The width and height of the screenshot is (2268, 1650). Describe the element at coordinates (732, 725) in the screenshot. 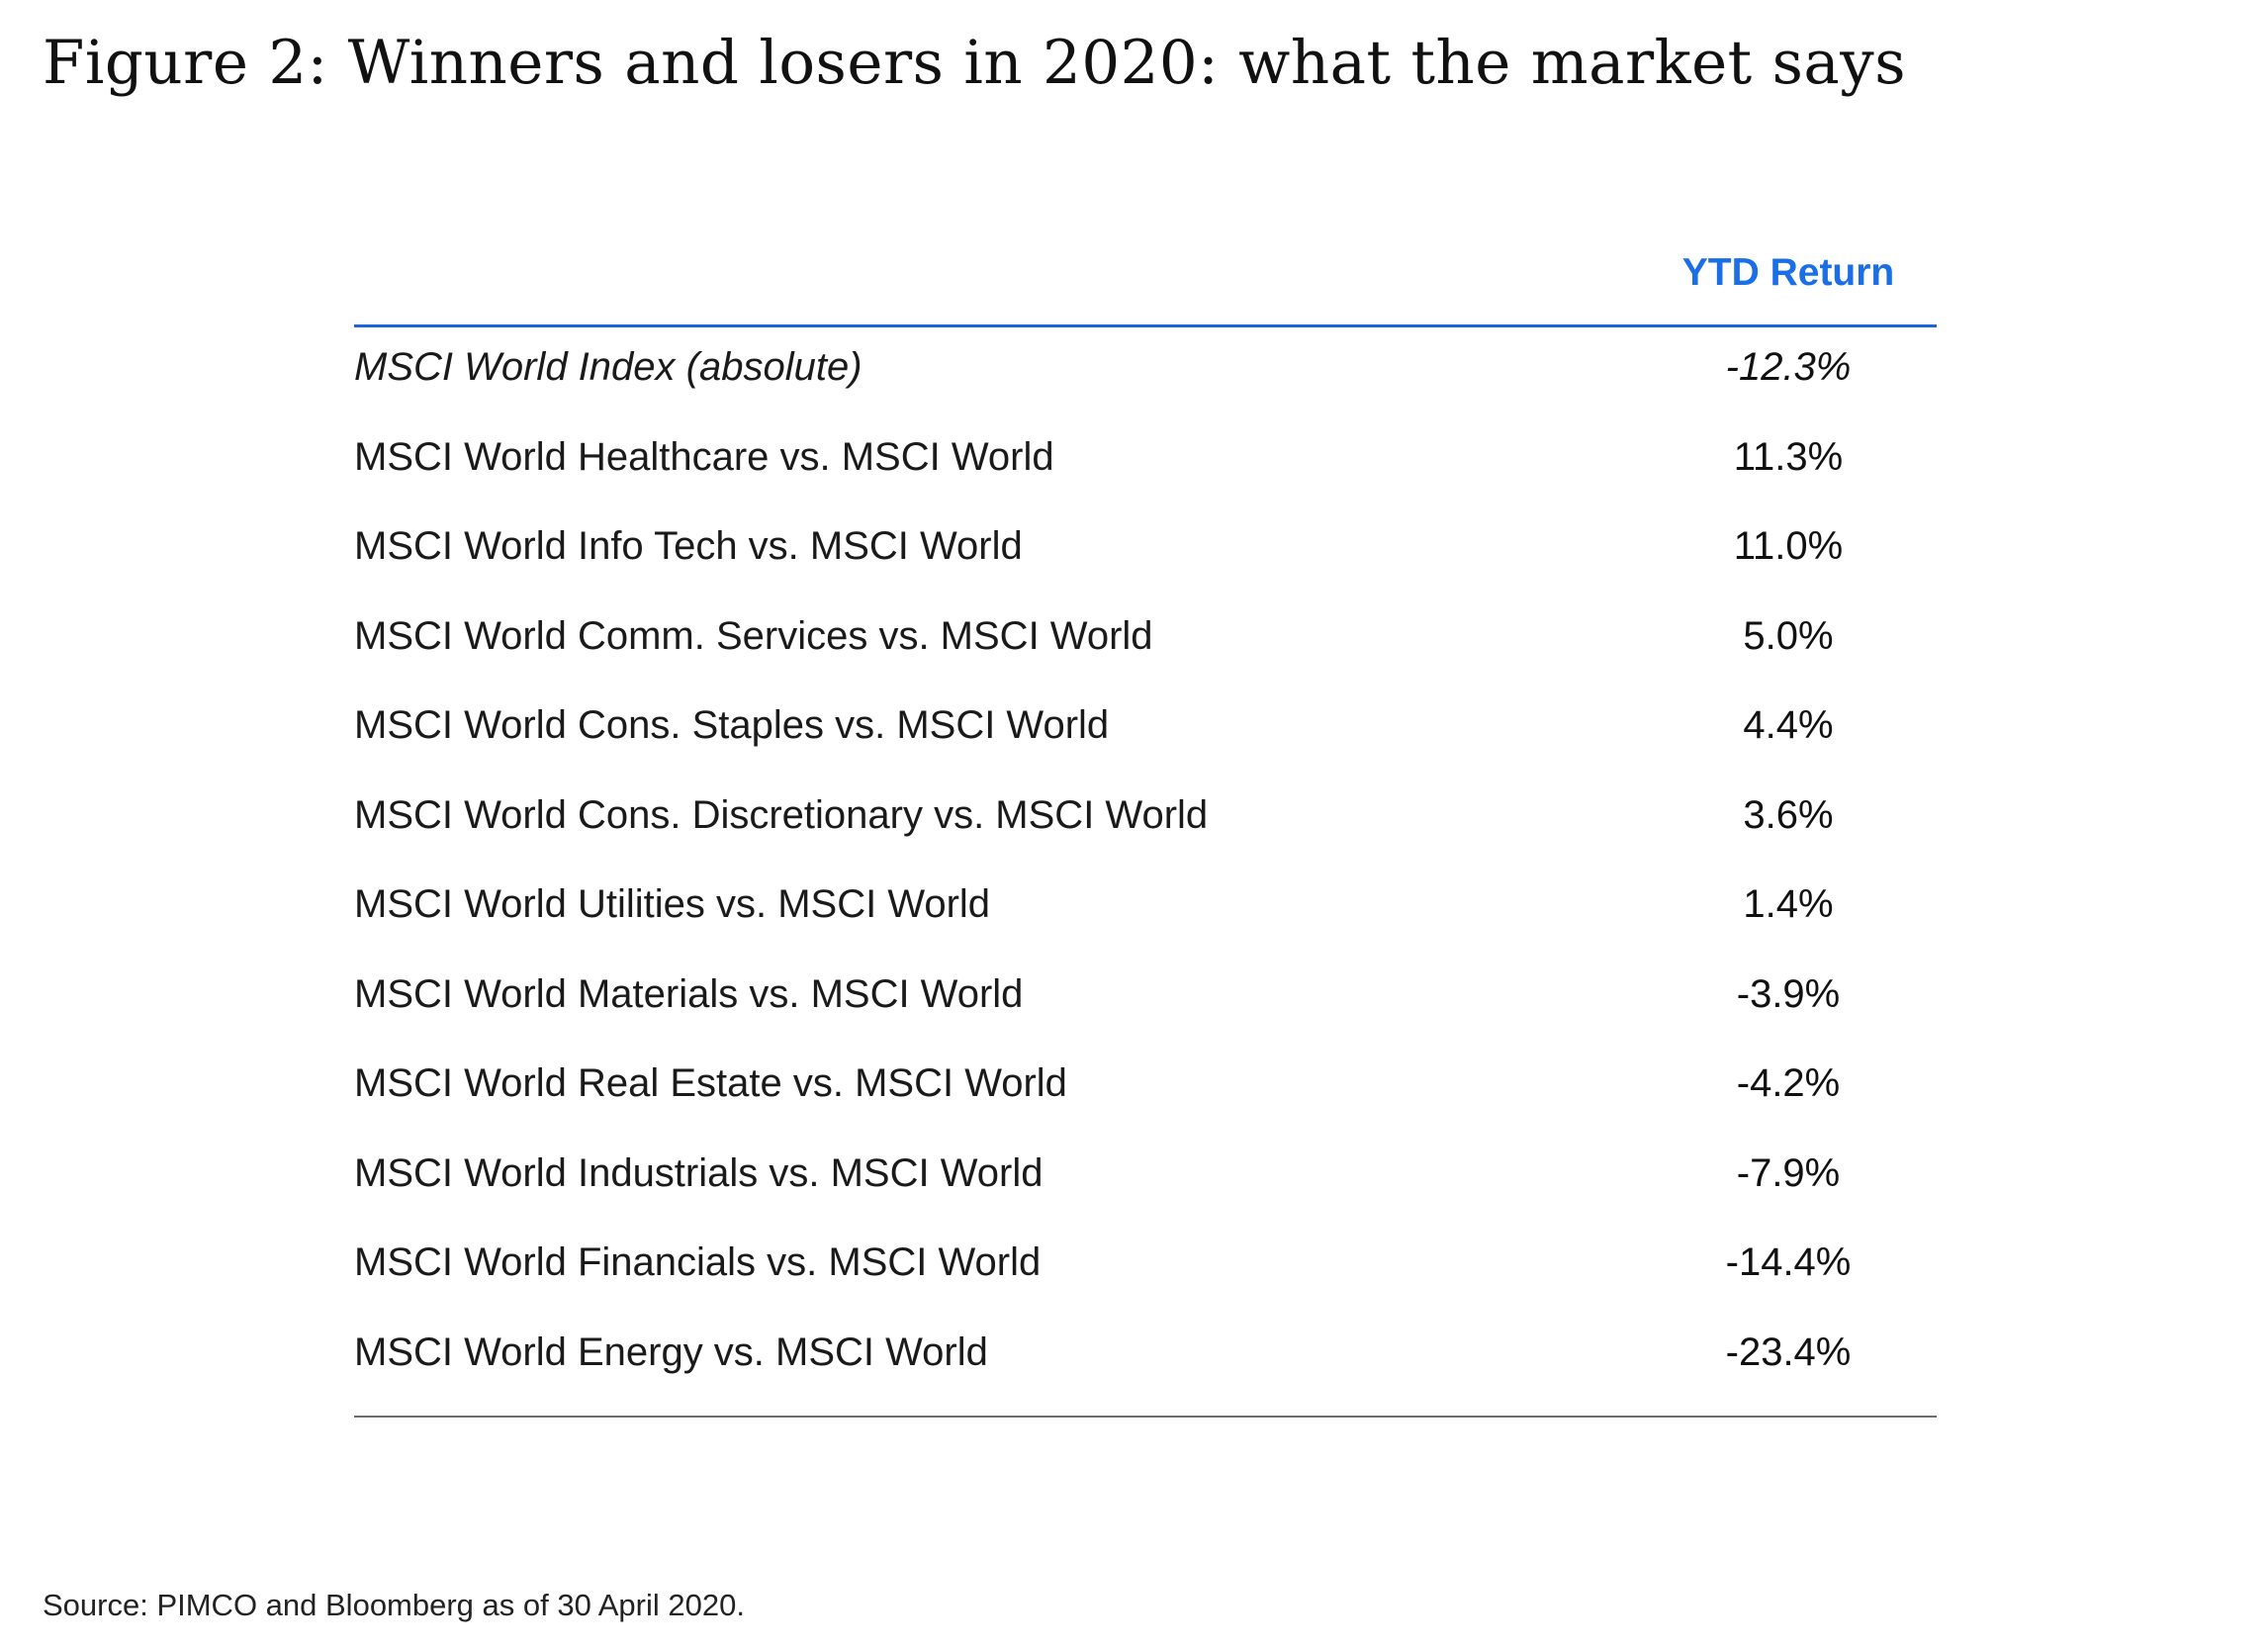

I see `row-label: MSCI World Cons. Staples vs. MSCI World` at that location.